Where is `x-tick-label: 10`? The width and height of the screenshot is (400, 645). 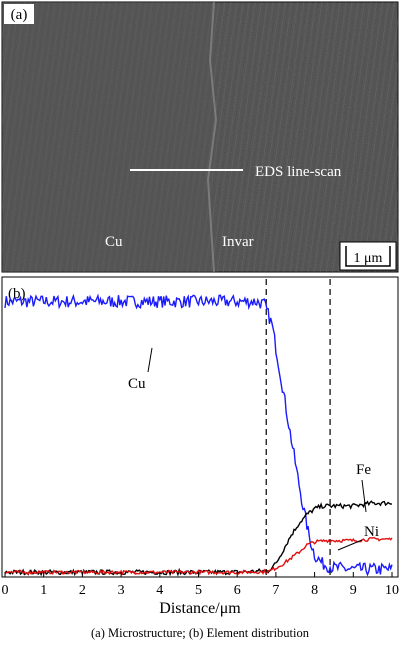
x-tick-label: 10 is located at coordinates (392, 590).